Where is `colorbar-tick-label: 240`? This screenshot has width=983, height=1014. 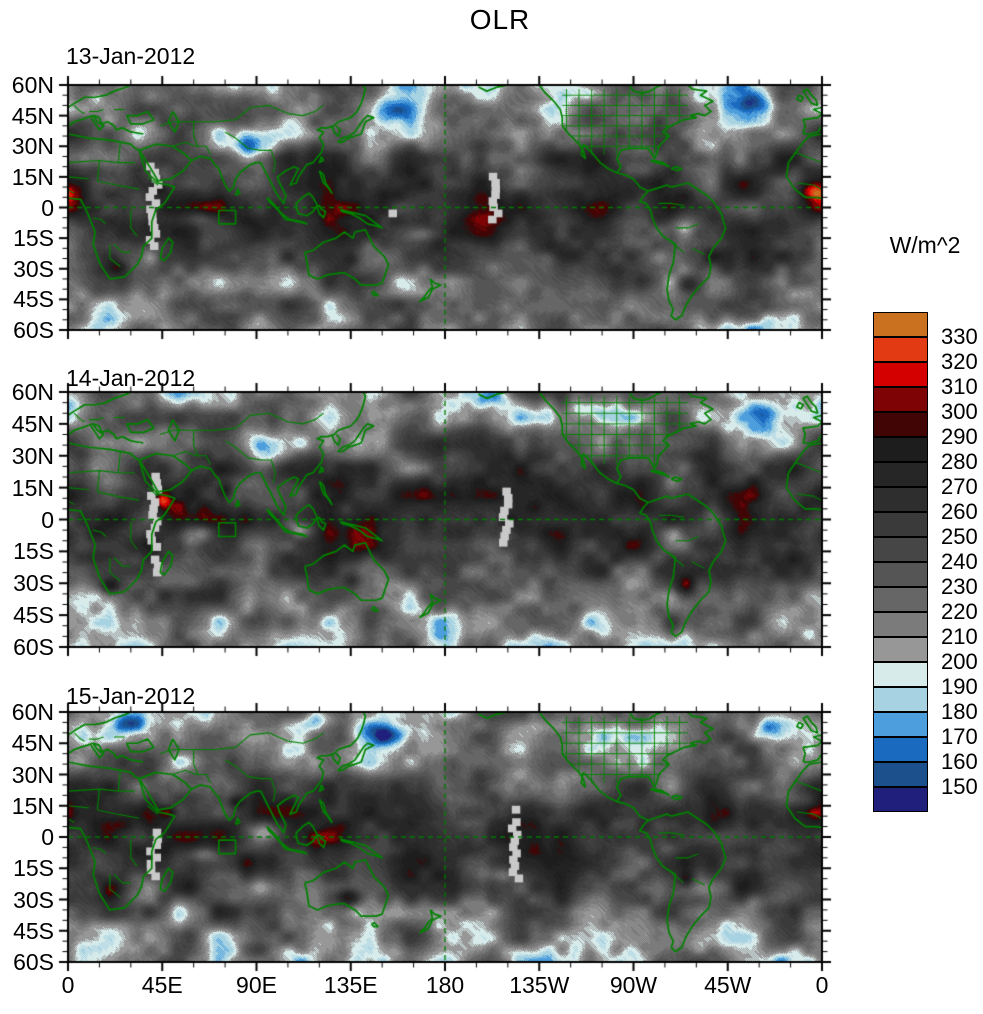
colorbar-tick-label: 240 is located at coordinates (959, 561).